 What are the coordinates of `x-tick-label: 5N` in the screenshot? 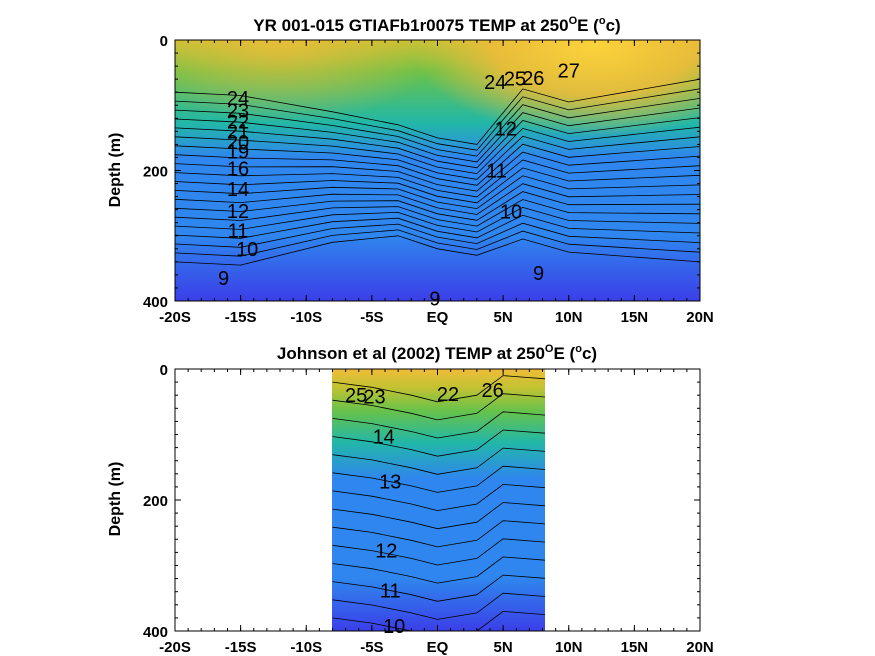 It's located at (503, 647).